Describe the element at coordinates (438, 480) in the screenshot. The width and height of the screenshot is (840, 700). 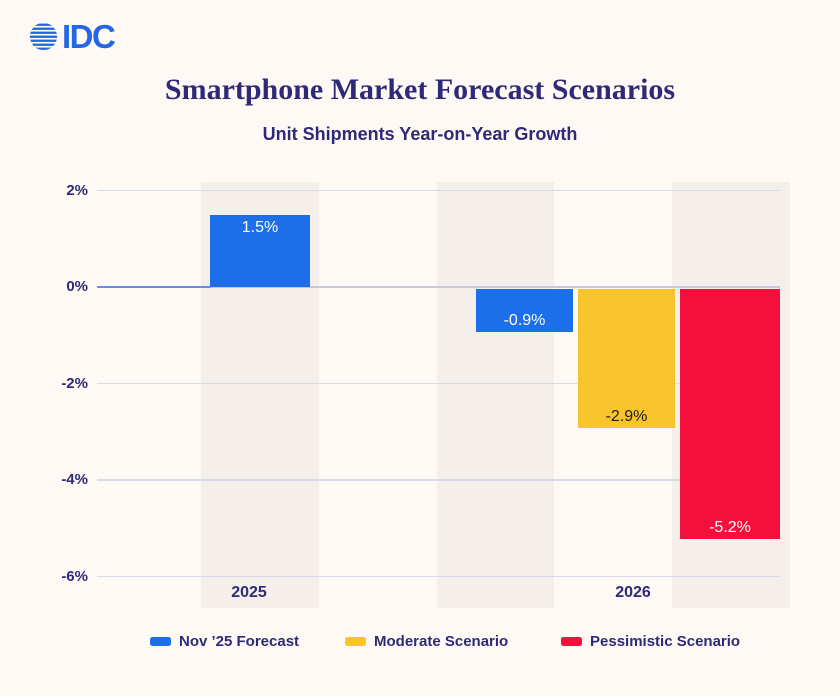
I see `gridline--4pct` at that location.